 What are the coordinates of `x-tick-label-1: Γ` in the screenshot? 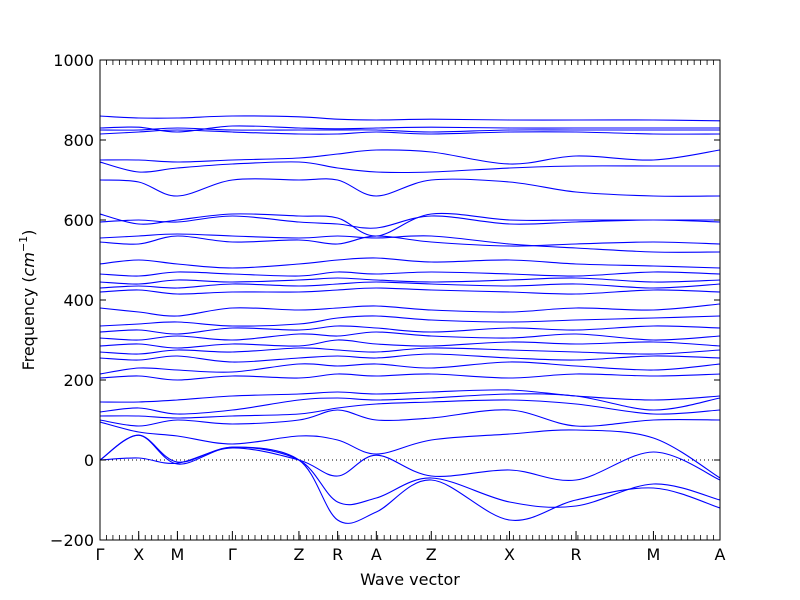 It's located at (100, 554).